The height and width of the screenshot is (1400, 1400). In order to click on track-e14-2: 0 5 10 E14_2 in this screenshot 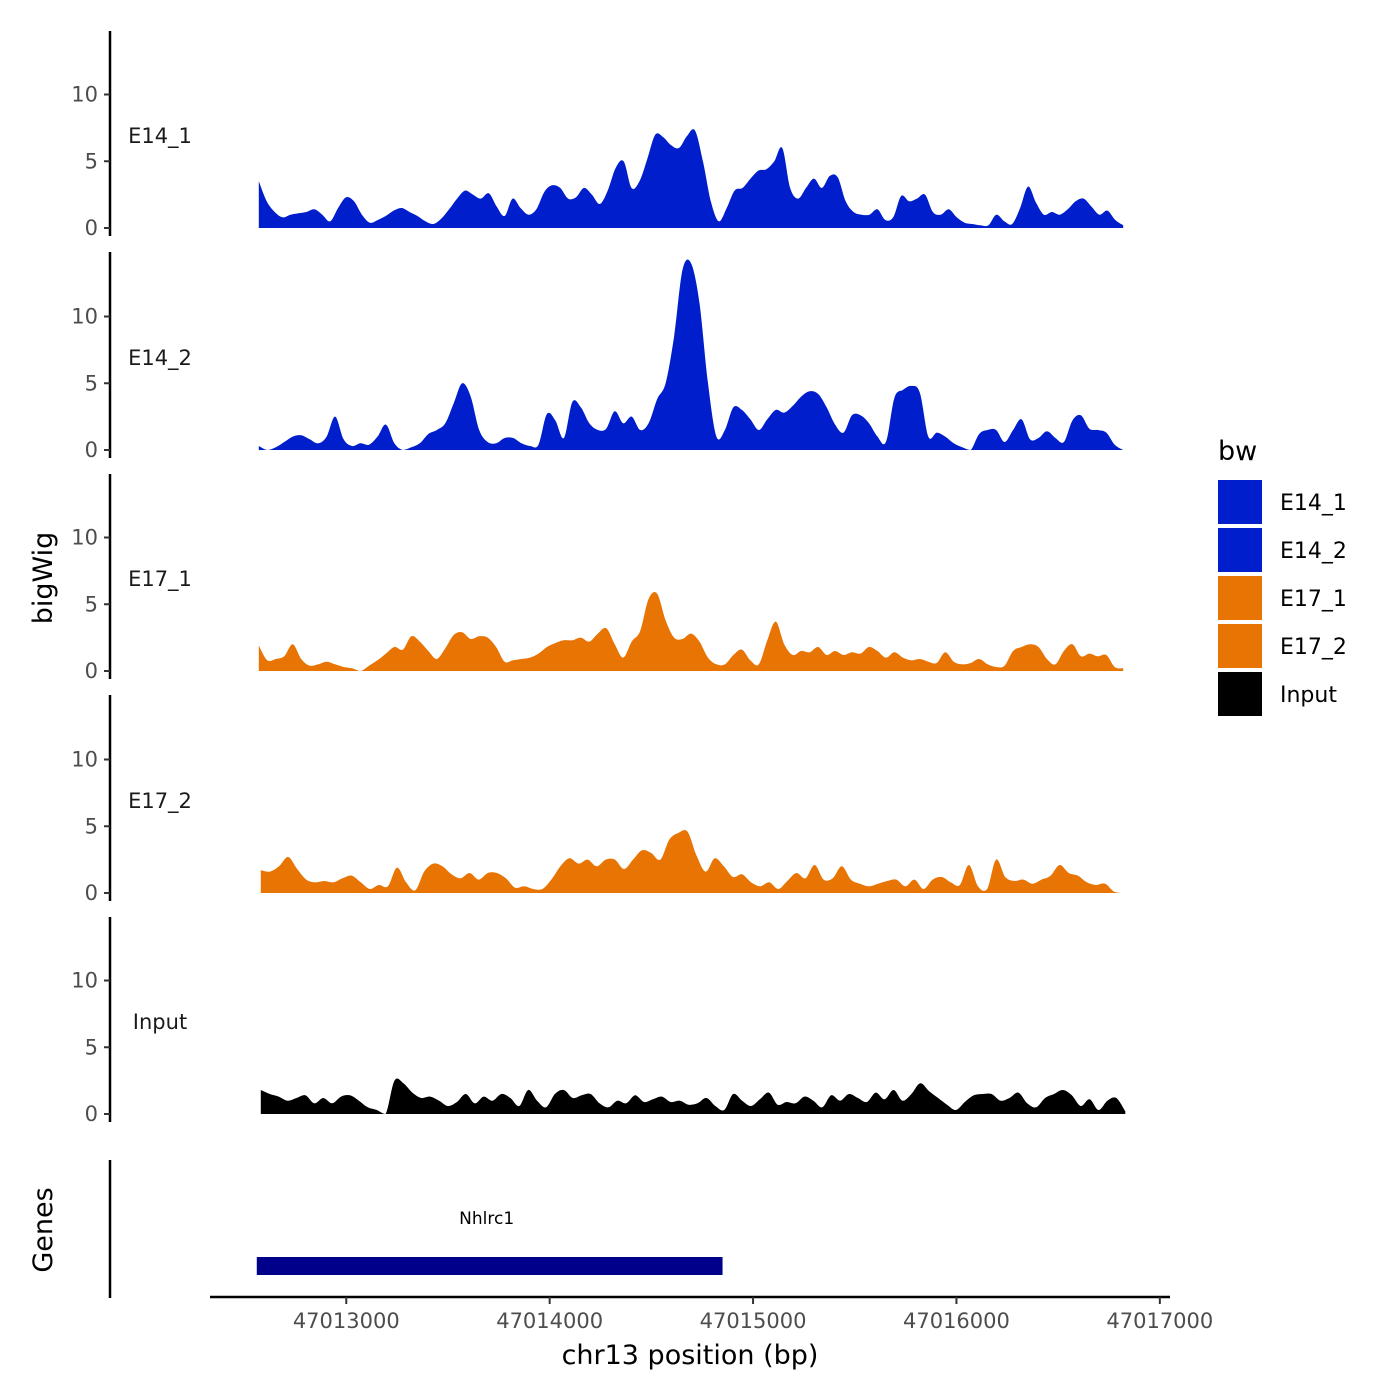, I will do `click(597, 357)`.